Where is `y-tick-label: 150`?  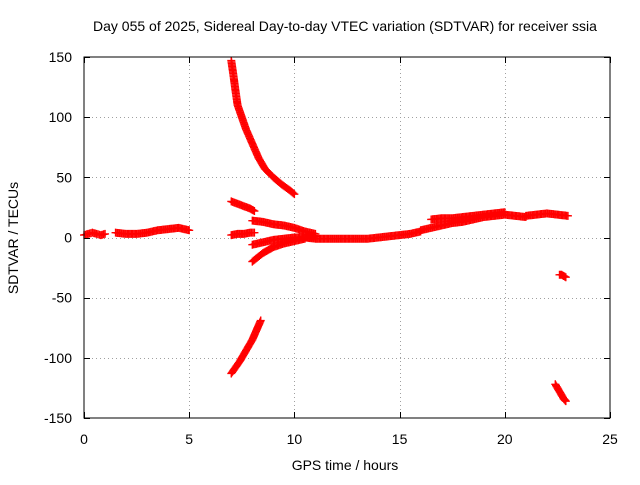
y-tick-label: 150 is located at coordinates (61, 57).